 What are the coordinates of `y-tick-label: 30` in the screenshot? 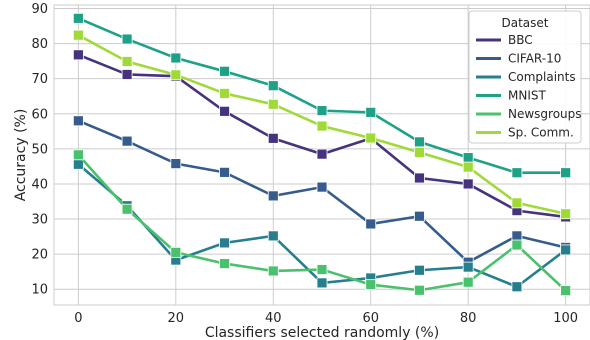 It's located at (39, 220).